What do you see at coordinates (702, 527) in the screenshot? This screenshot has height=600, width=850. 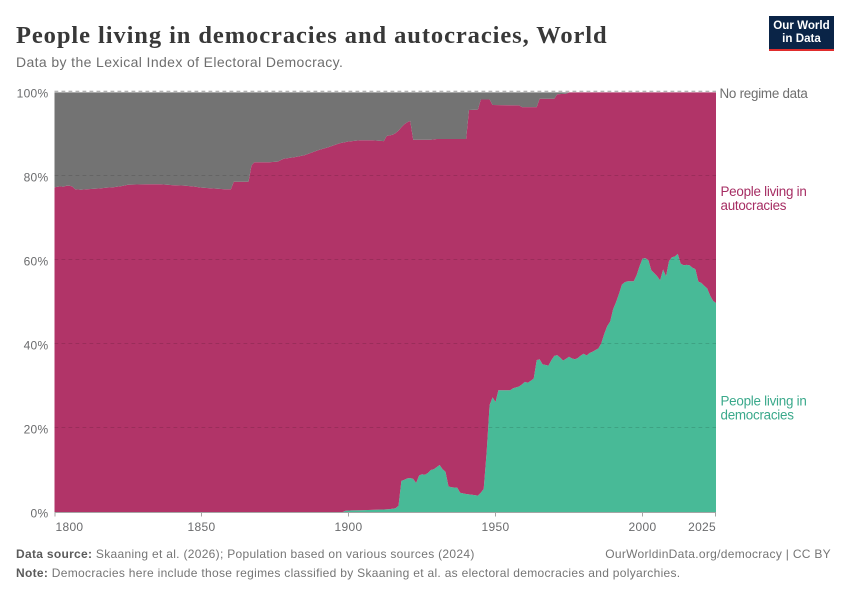 I see `svg-text: 2025` at bounding box center [702, 527].